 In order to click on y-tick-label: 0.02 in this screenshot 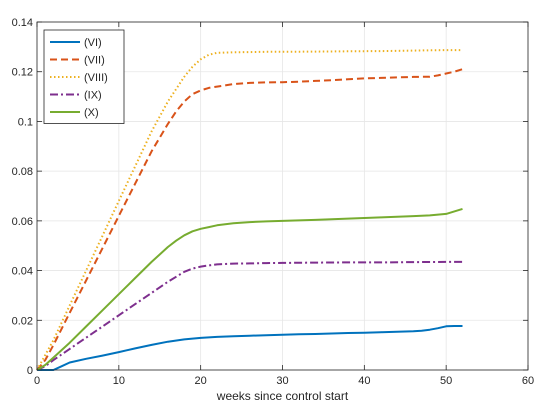, I will do `click(22, 321)`.